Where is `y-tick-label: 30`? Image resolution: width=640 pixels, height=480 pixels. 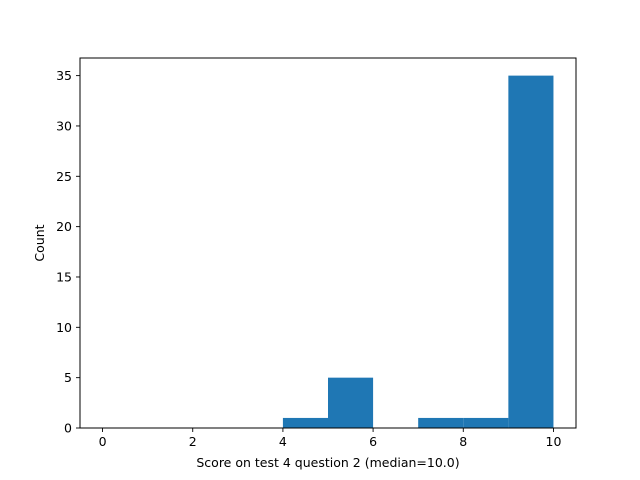 y-tick-label: 30 is located at coordinates (64, 125).